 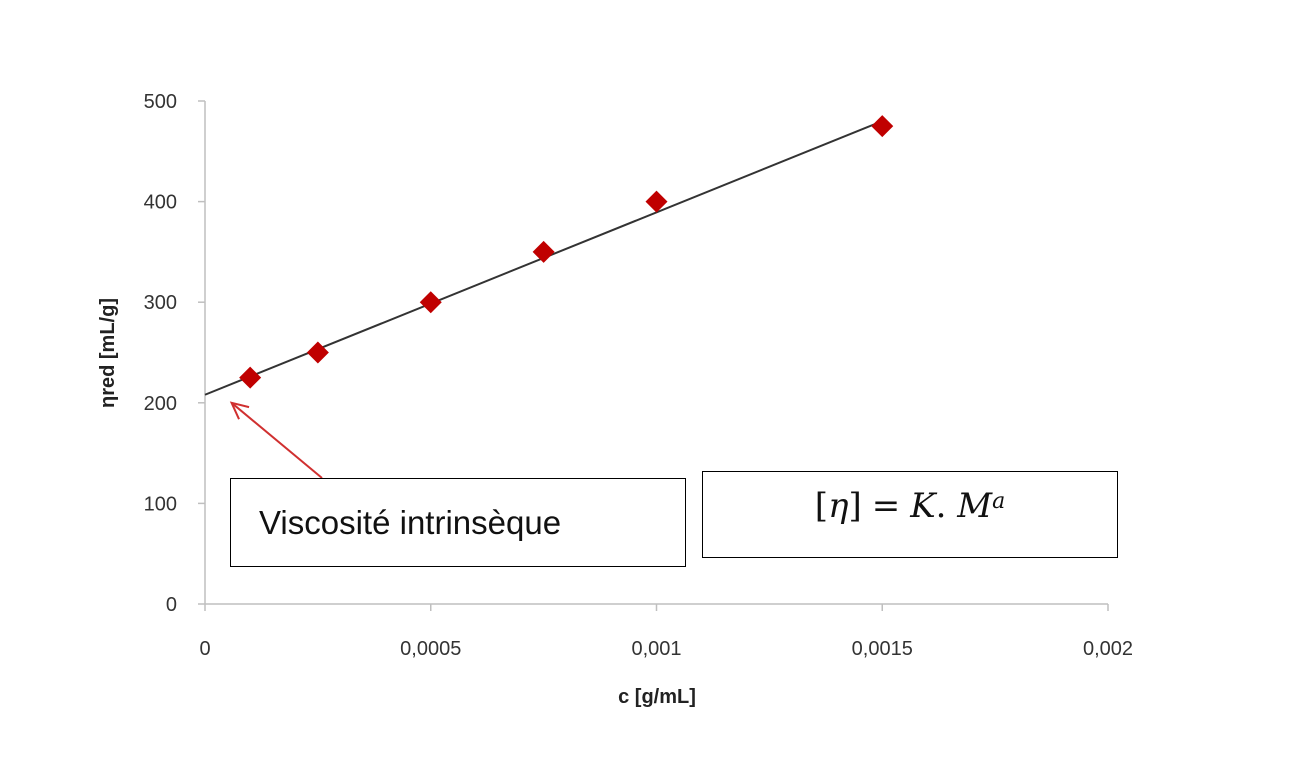 I want to click on annotation-arrow-head, so click(x=239, y=410).